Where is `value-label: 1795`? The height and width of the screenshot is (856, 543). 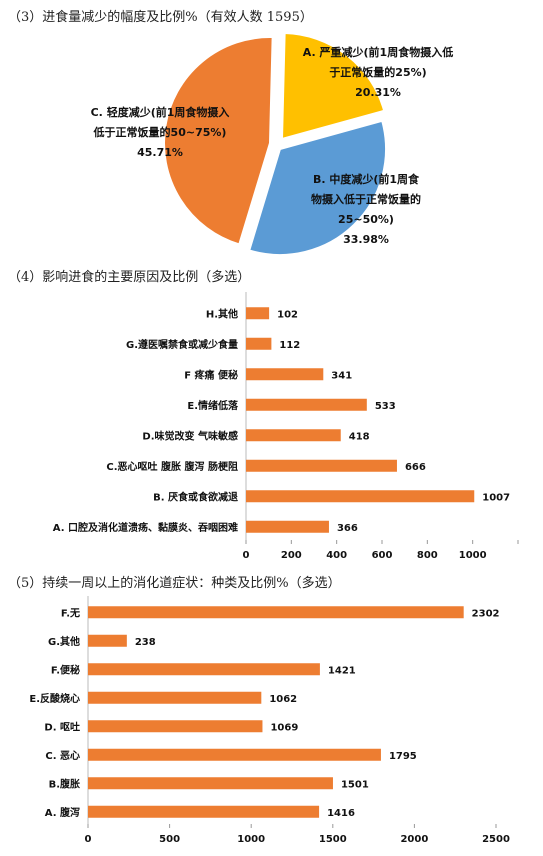 value-label: 1795 is located at coordinates (403, 756).